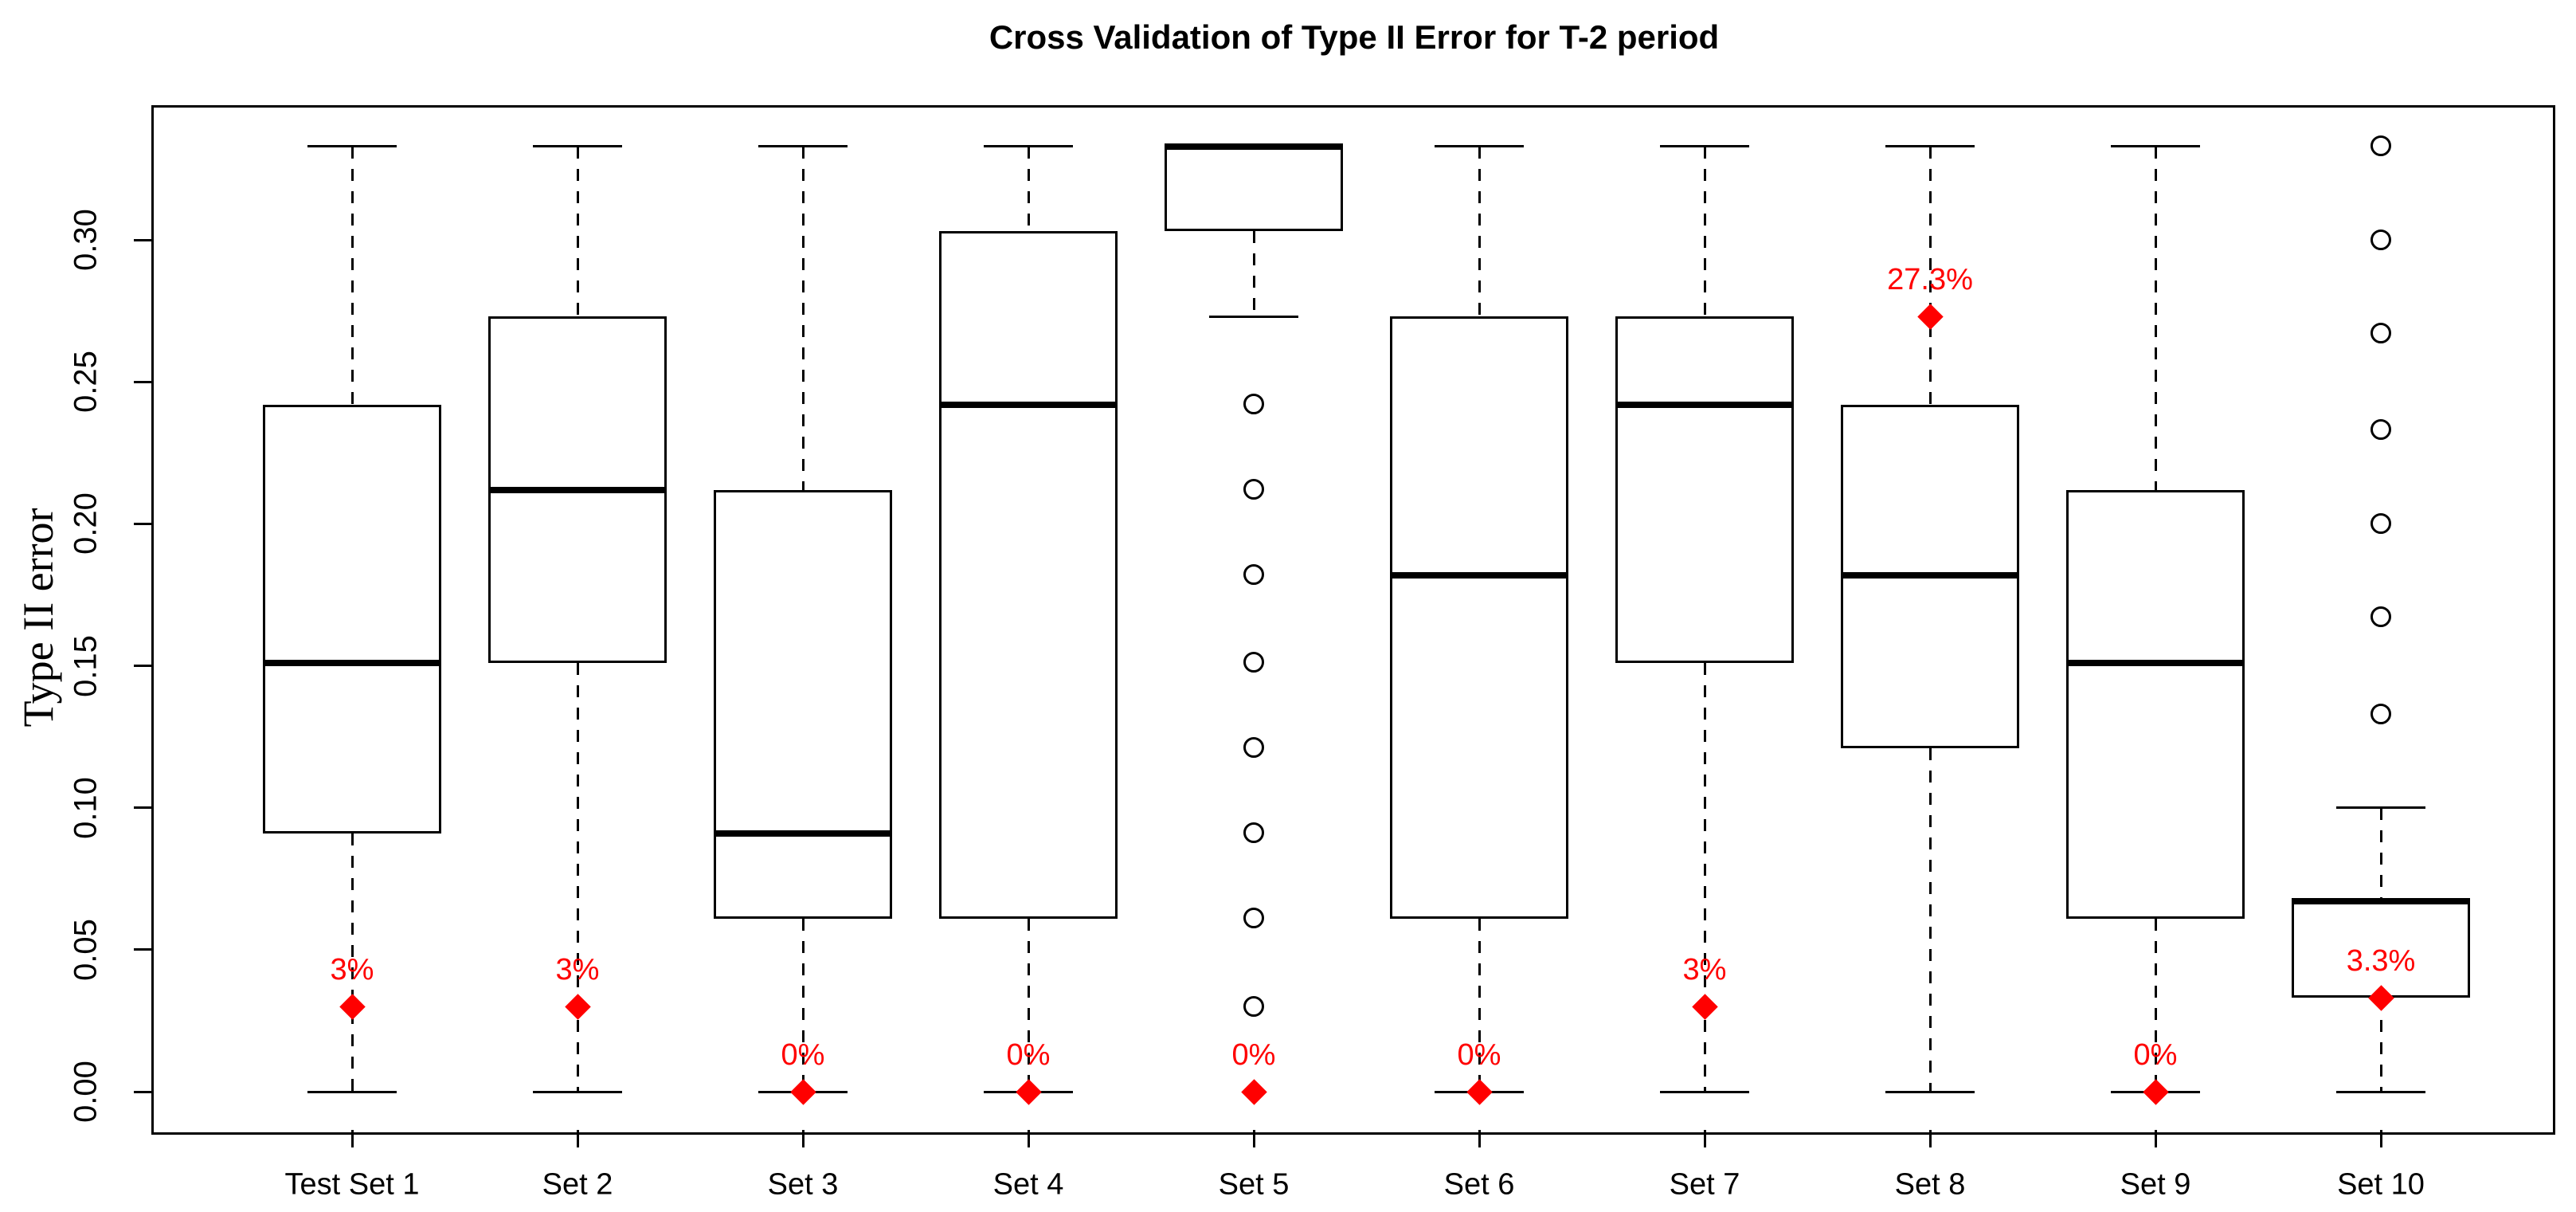 The image size is (2576, 1212). Describe the element at coordinates (86, 807) in the screenshot. I see `y-tick-label: 0.10` at that location.